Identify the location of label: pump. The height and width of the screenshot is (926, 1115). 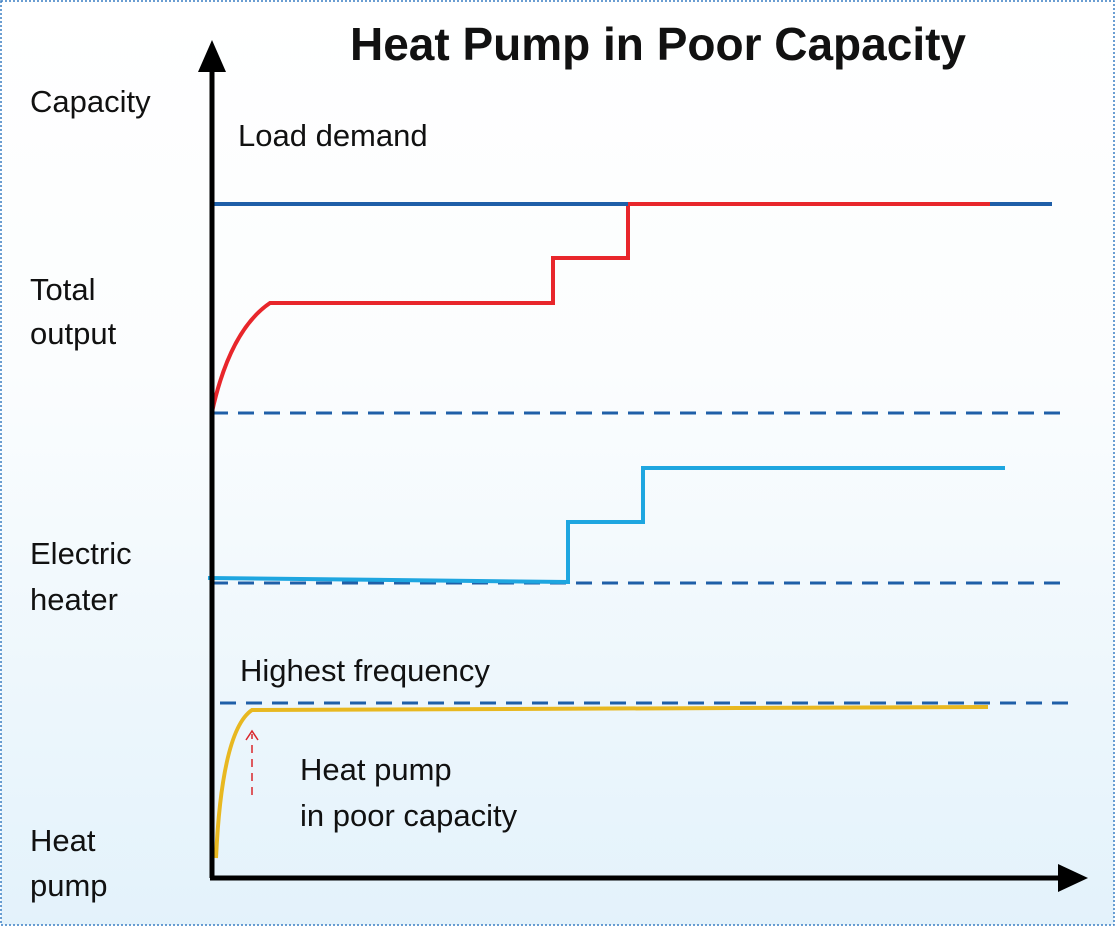
(69, 885).